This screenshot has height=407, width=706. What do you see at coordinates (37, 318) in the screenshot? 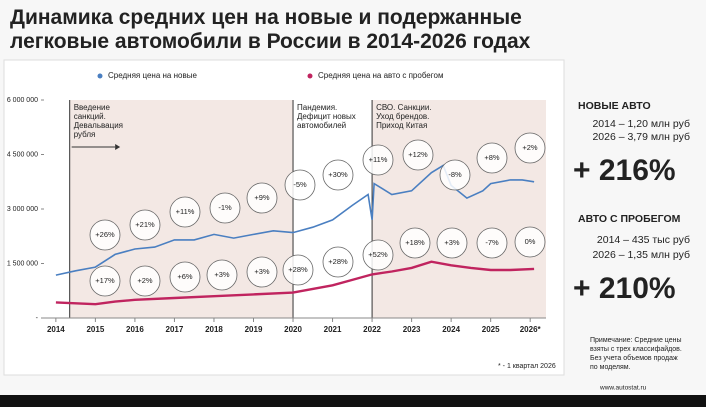
I see `y-tick-label: -` at bounding box center [37, 318].